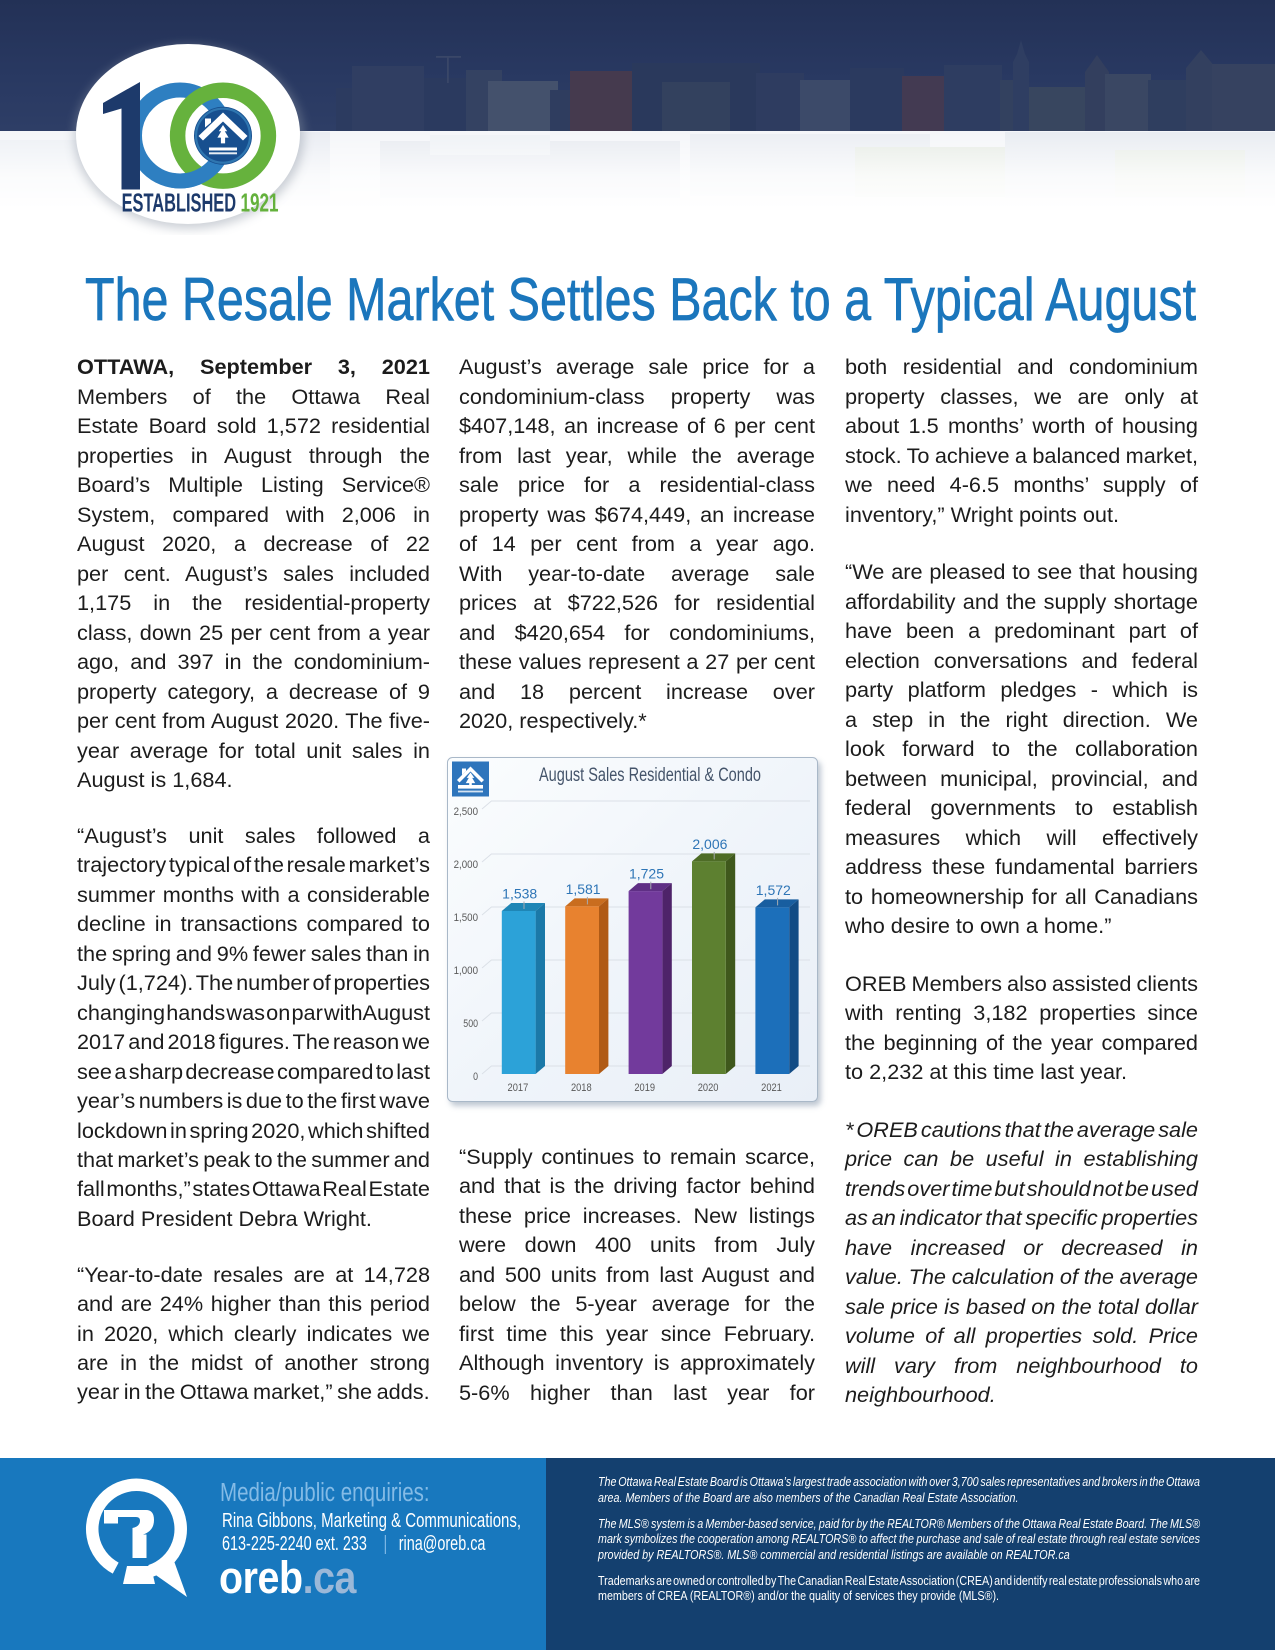 The width and height of the screenshot is (1275, 1650). What do you see at coordinates (260, 204) in the screenshot?
I see `svg-text: 1921` at bounding box center [260, 204].